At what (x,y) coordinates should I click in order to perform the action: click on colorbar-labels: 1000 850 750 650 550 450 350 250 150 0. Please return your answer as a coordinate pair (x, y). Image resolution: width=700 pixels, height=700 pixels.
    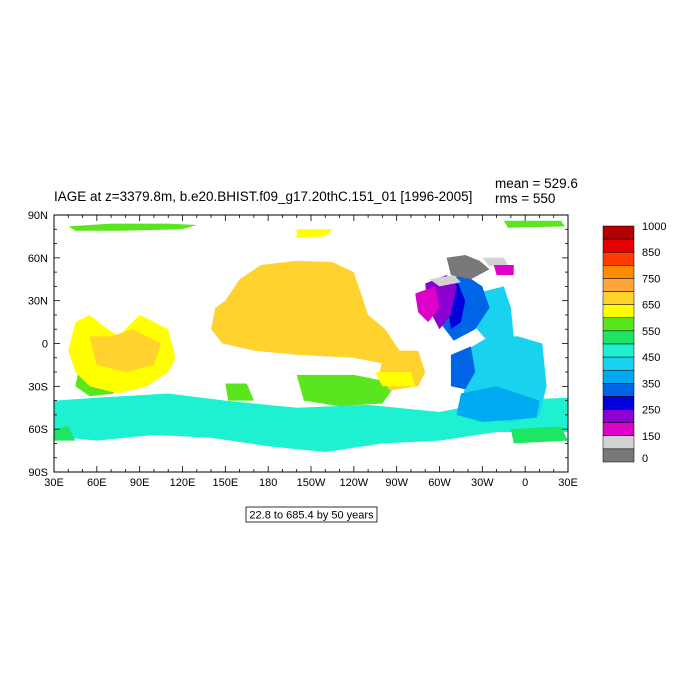
    Looking at the image, I should click on (654, 343).